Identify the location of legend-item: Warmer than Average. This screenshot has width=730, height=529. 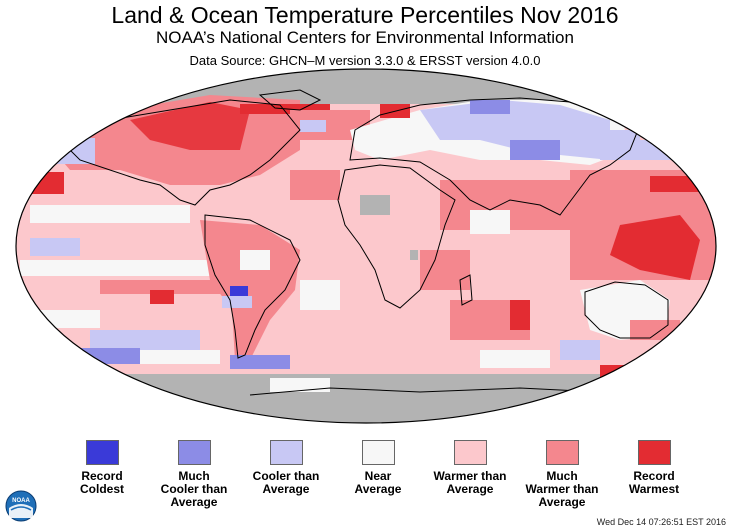
(470, 468).